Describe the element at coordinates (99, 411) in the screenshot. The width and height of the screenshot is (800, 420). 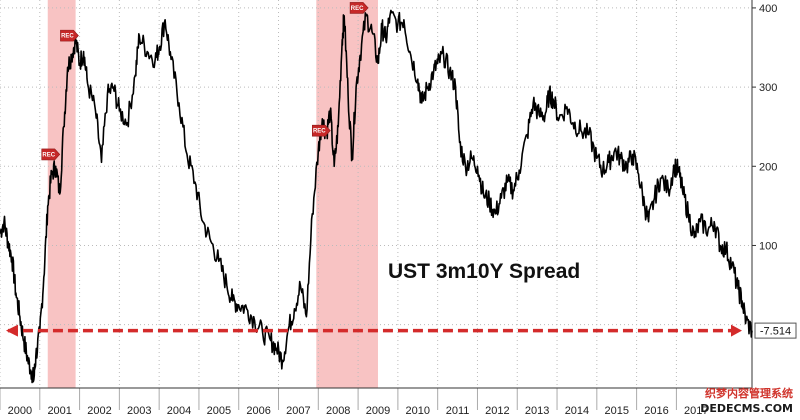
I see `x-tick-label-2: 2002` at that location.